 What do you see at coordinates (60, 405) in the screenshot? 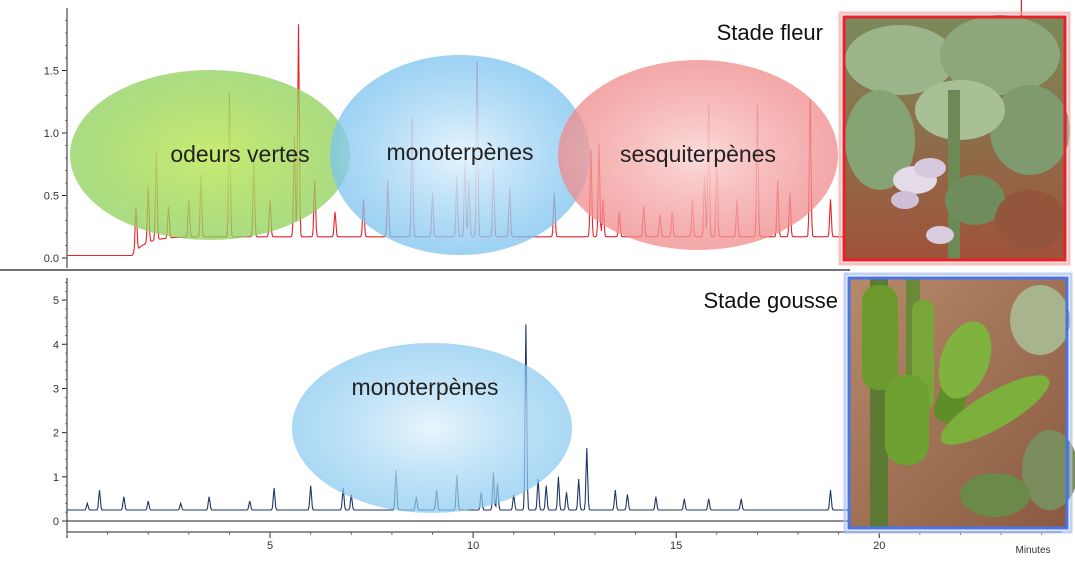
I see `bottom-y-ticks: 0 1 2 3 4 5` at bounding box center [60, 405].